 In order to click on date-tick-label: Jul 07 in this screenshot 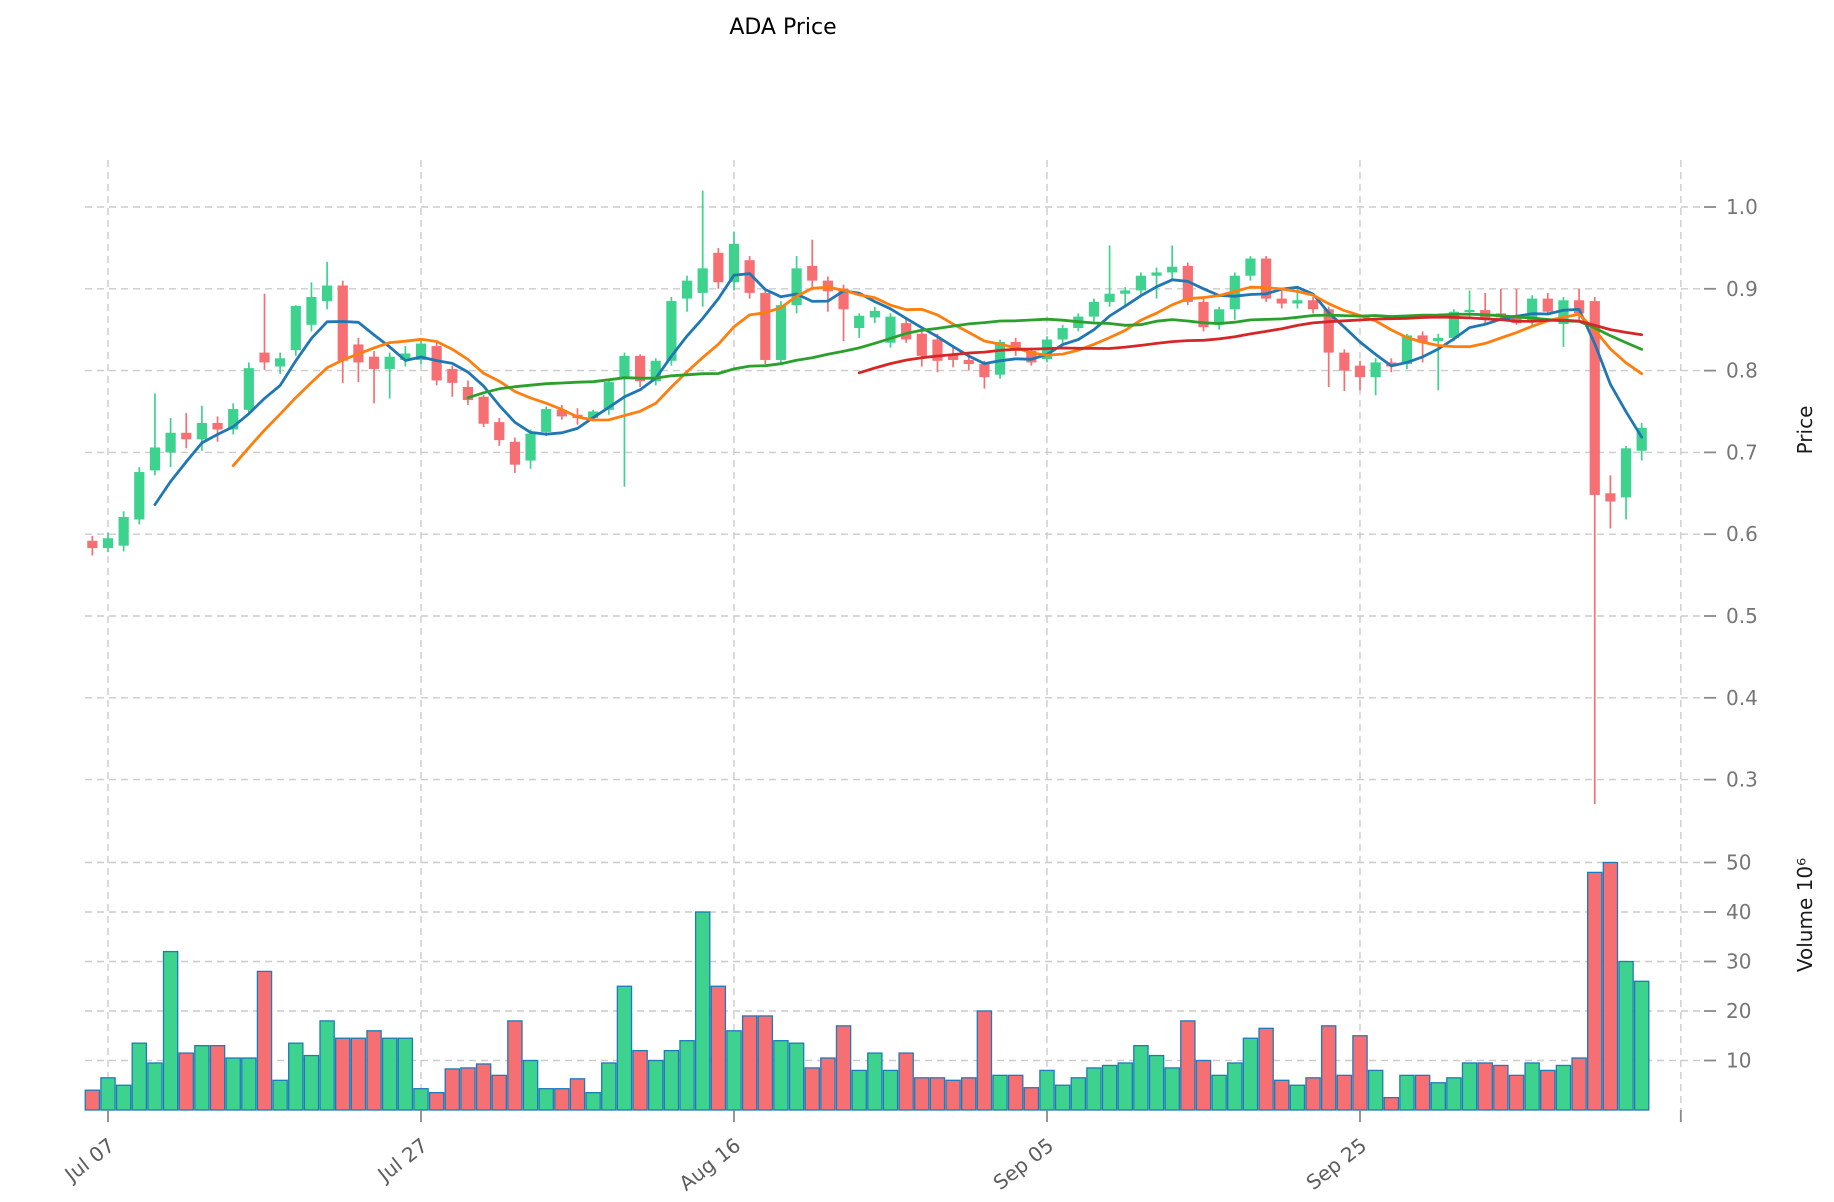, I will do `click(89, 1160)`.